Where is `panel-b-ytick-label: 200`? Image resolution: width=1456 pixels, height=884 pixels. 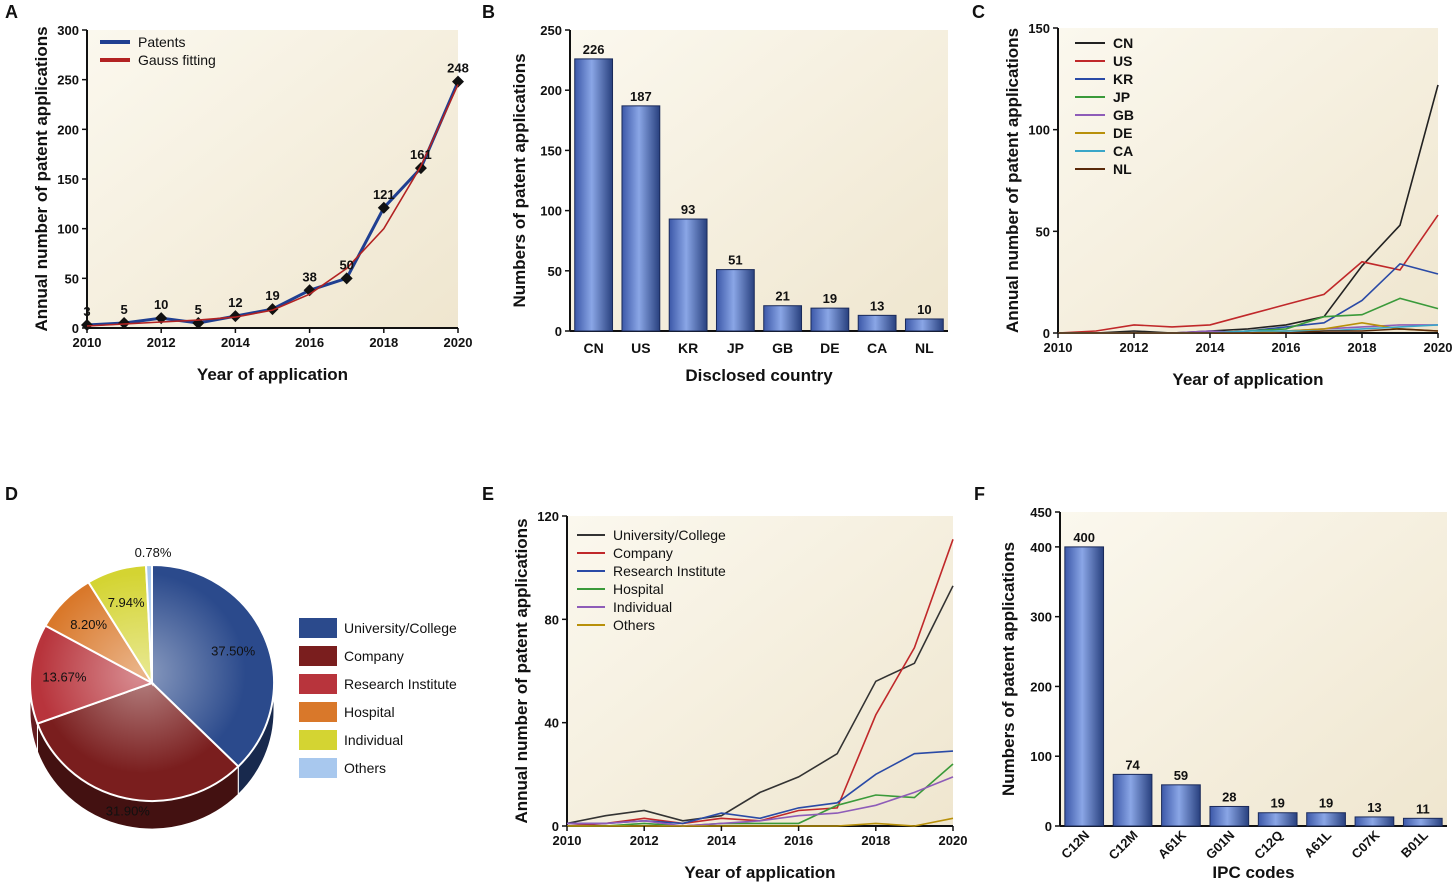
panel-b-ytick-label: 200 is located at coordinates (551, 90).